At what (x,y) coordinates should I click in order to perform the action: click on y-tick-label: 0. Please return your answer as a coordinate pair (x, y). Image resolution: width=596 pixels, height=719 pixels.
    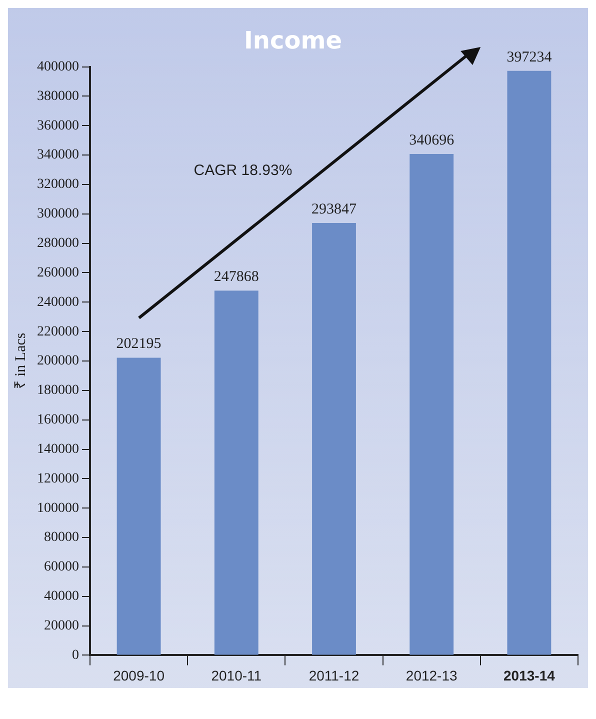
    Looking at the image, I should click on (75, 655).